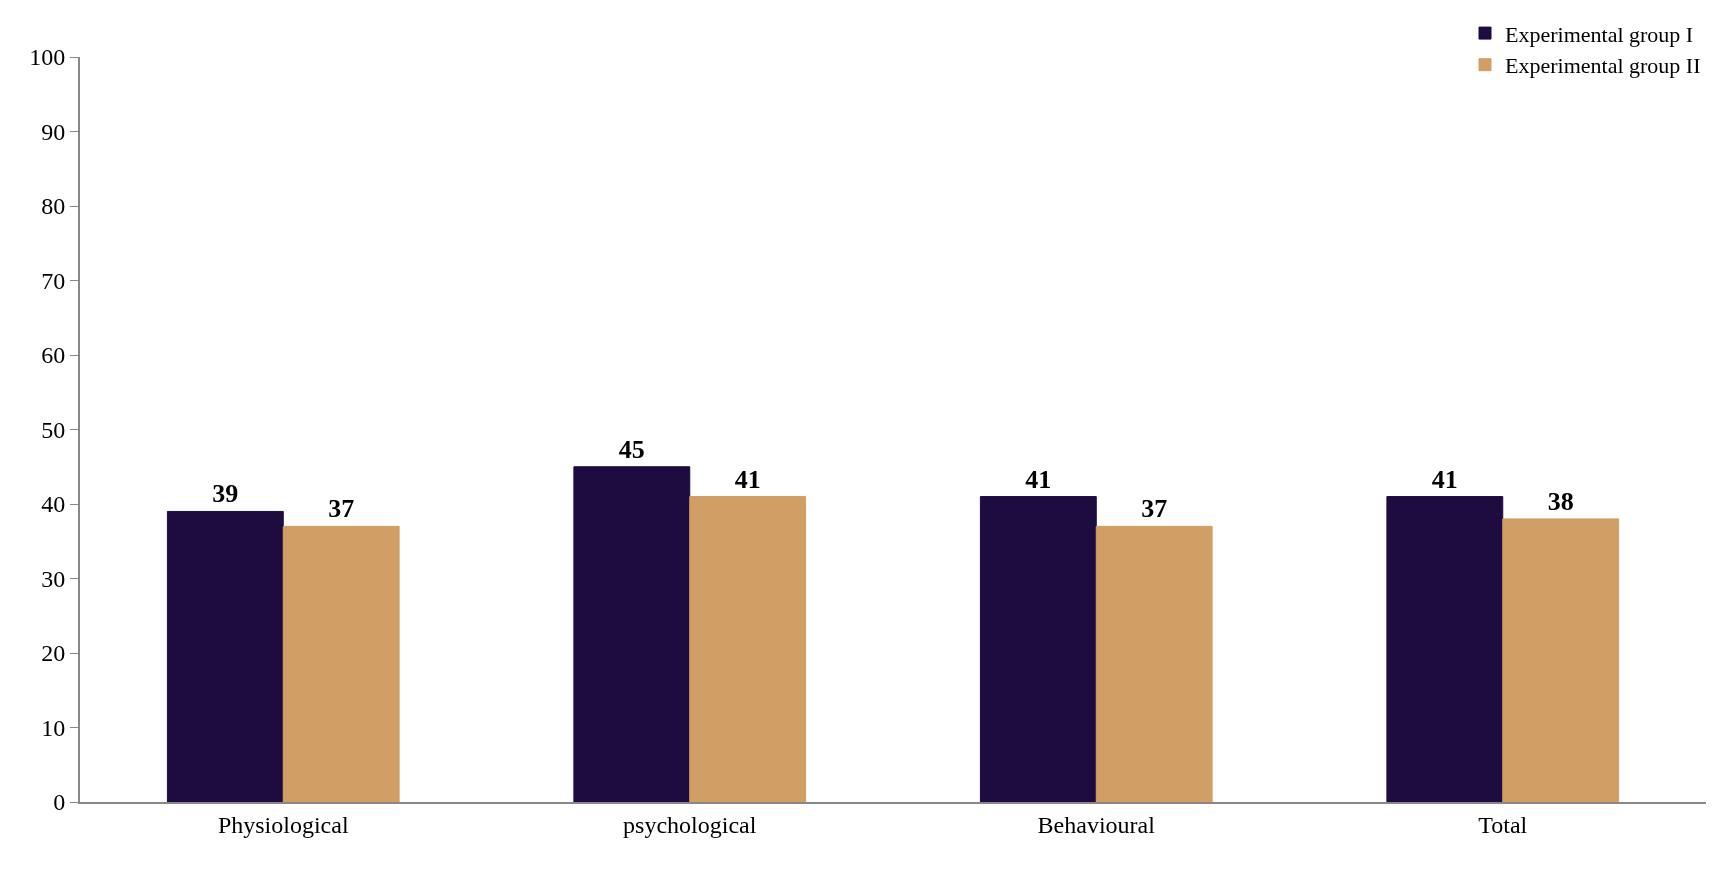  What do you see at coordinates (1560, 501) in the screenshot?
I see `data-label: 38` at bounding box center [1560, 501].